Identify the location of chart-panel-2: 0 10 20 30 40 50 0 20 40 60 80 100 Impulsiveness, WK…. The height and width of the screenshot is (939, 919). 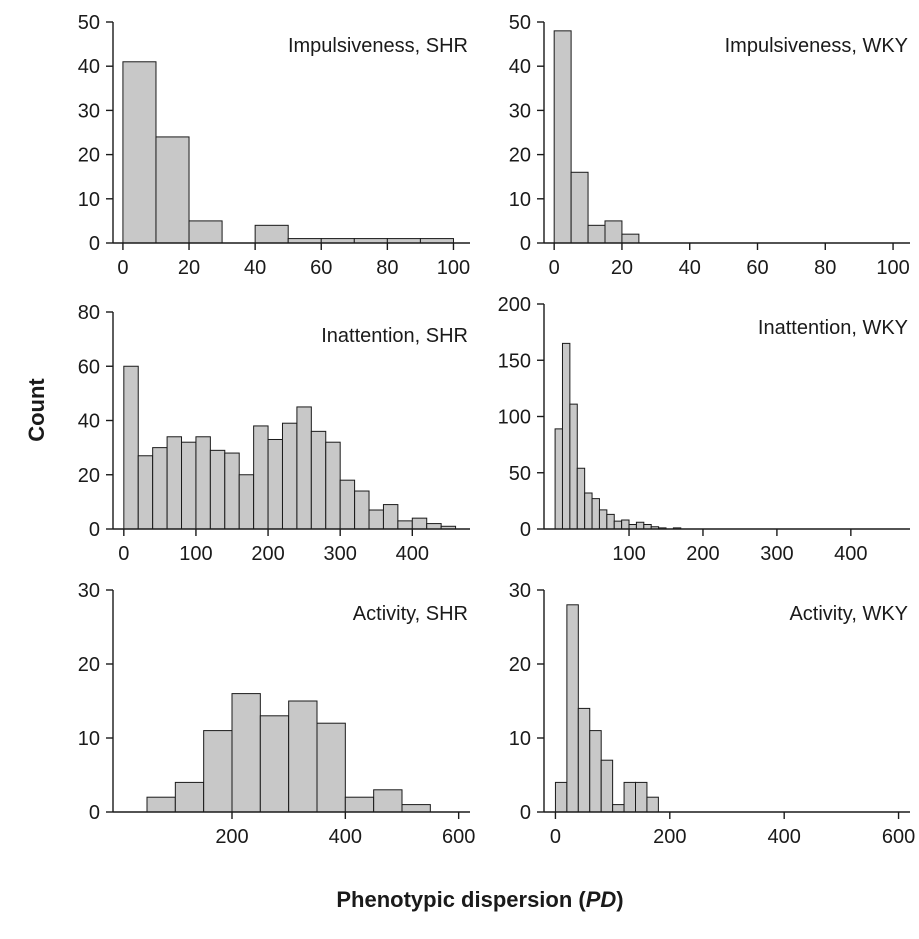
(709, 145).